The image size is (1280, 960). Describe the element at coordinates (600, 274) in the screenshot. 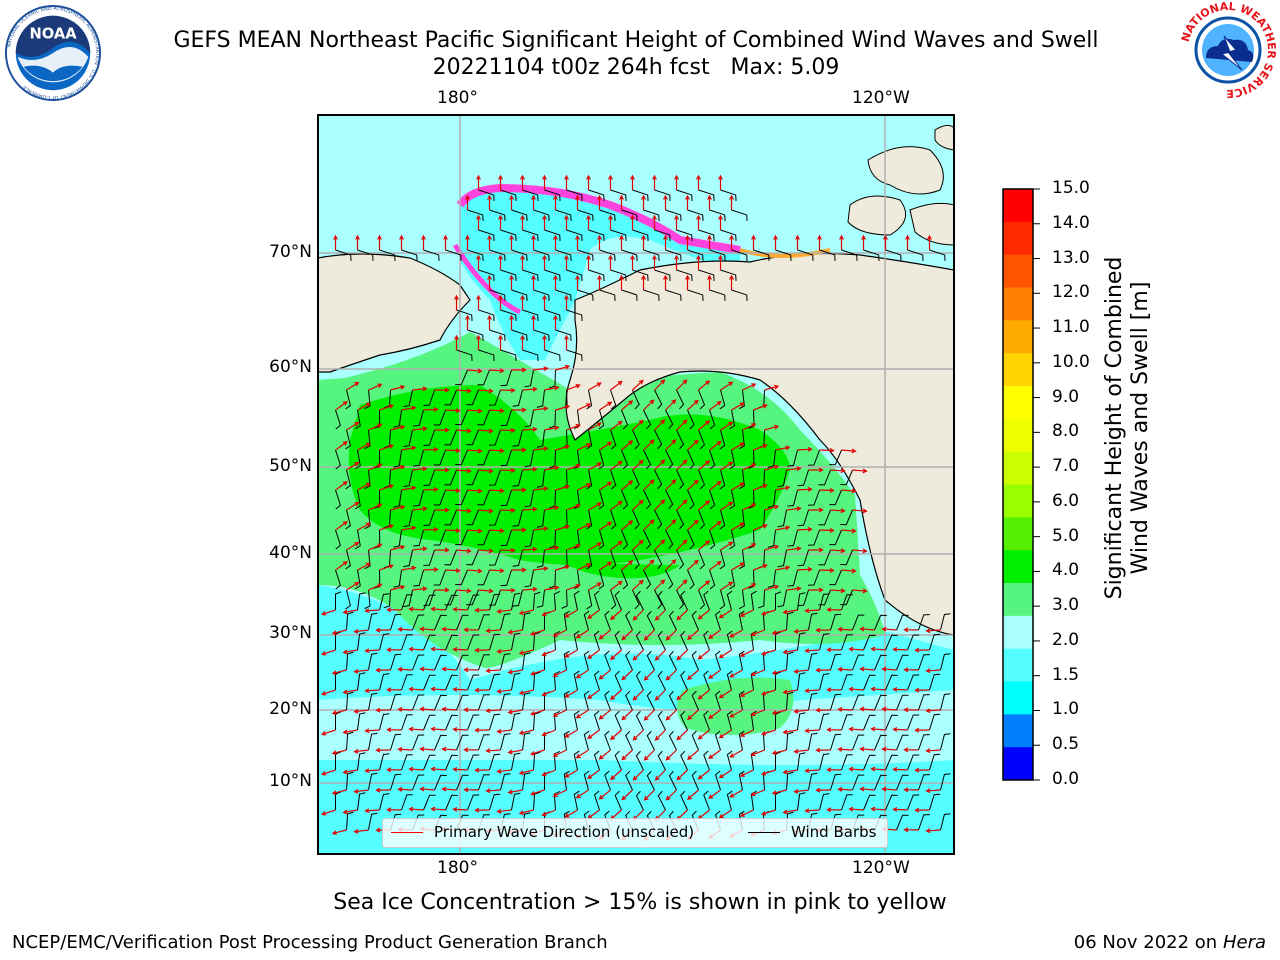

I see `arctic-sea` at that location.